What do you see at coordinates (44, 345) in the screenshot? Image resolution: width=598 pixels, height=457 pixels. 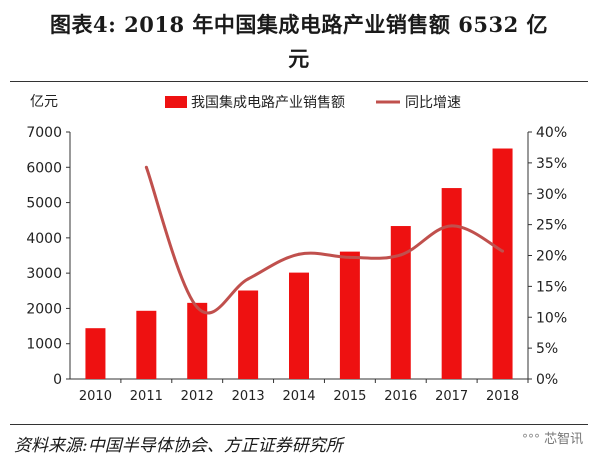 I see `left-tick-label: 1000` at bounding box center [44, 345].